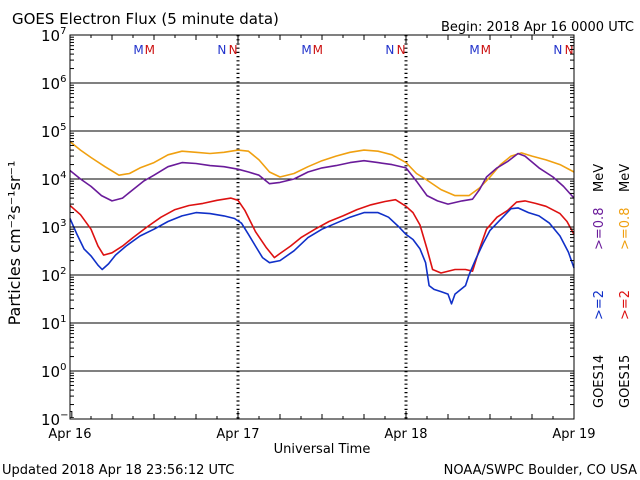 This screenshot has height=480, width=640. Describe the element at coordinates (573, 434) in the screenshot. I see `x-tick-label: Apr 19` at that location.